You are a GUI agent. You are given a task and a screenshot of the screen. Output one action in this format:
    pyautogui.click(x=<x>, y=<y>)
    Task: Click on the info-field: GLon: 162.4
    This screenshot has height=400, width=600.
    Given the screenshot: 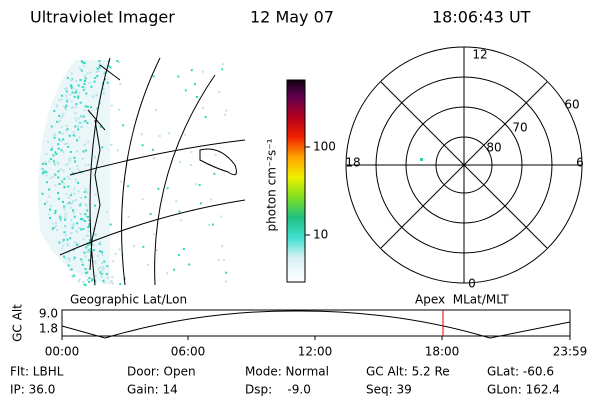 What is the action you would take?
    pyautogui.click(x=523, y=390)
    